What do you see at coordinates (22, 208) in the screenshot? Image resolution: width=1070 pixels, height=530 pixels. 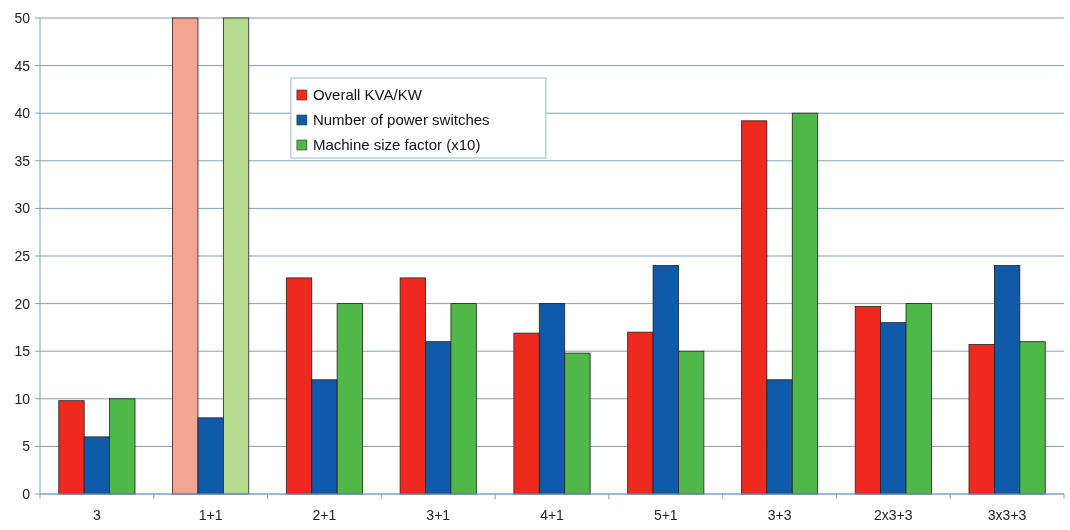 I see `y-tick-label: 30` at bounding box center [22, 208].